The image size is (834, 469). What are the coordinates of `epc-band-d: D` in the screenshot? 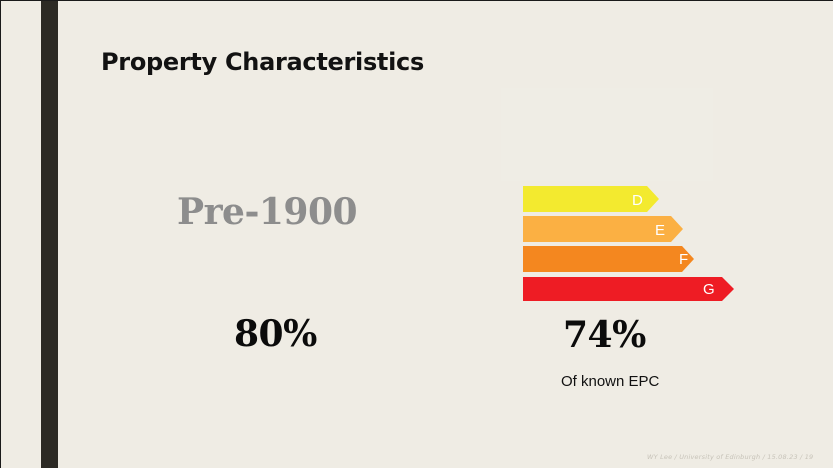 It's located at (591, 199).